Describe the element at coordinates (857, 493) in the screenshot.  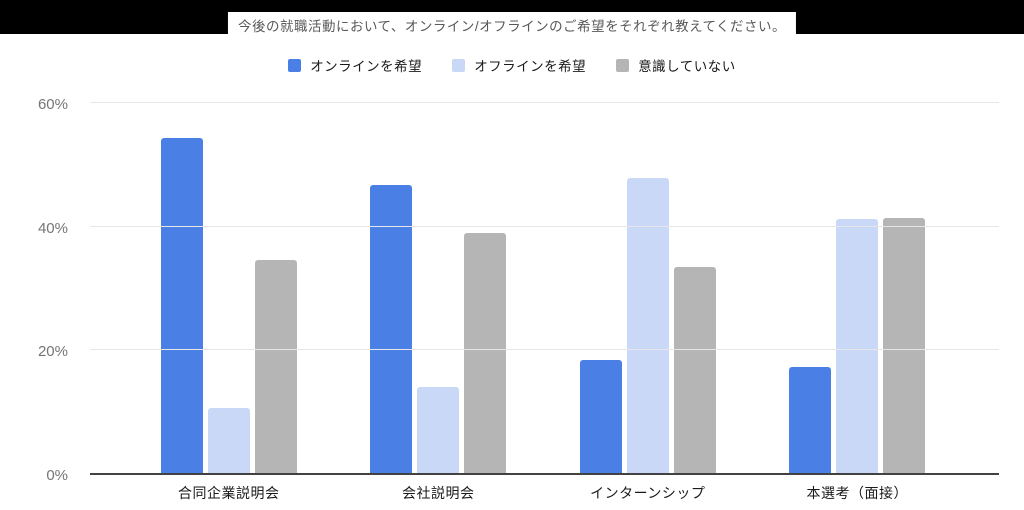
I see `x-axis-label-4: 本選考（面接）` at that location.